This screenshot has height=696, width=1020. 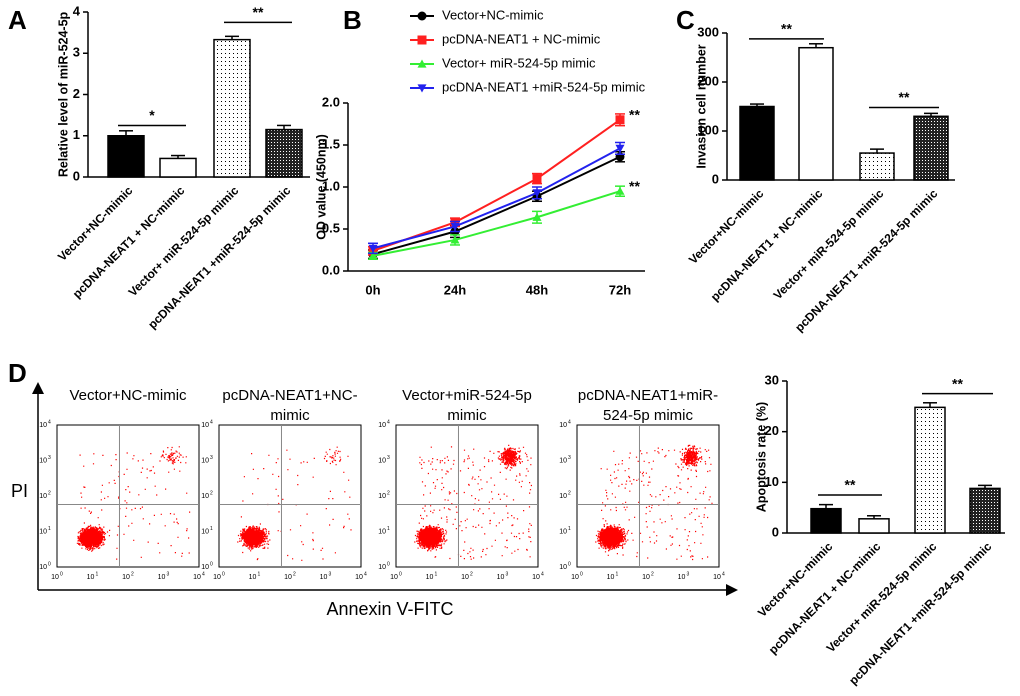 What do you see at coordinates (331, 101) in the screenshot?
I see `y-tick-label: 2.0` at bounding box center [331, 101].